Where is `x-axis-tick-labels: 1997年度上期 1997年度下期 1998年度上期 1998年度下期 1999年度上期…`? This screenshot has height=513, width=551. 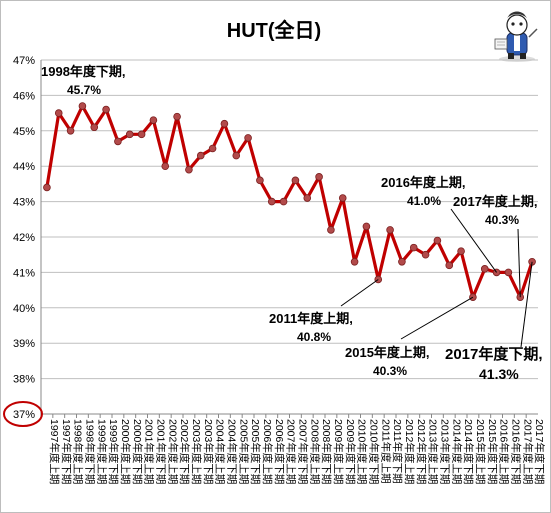
x-axis-tick-labels: 1997年度上期 1997年度下期 1998年度上期 1998年度下期 1999年度上期… is located at coordinates (293, 449).